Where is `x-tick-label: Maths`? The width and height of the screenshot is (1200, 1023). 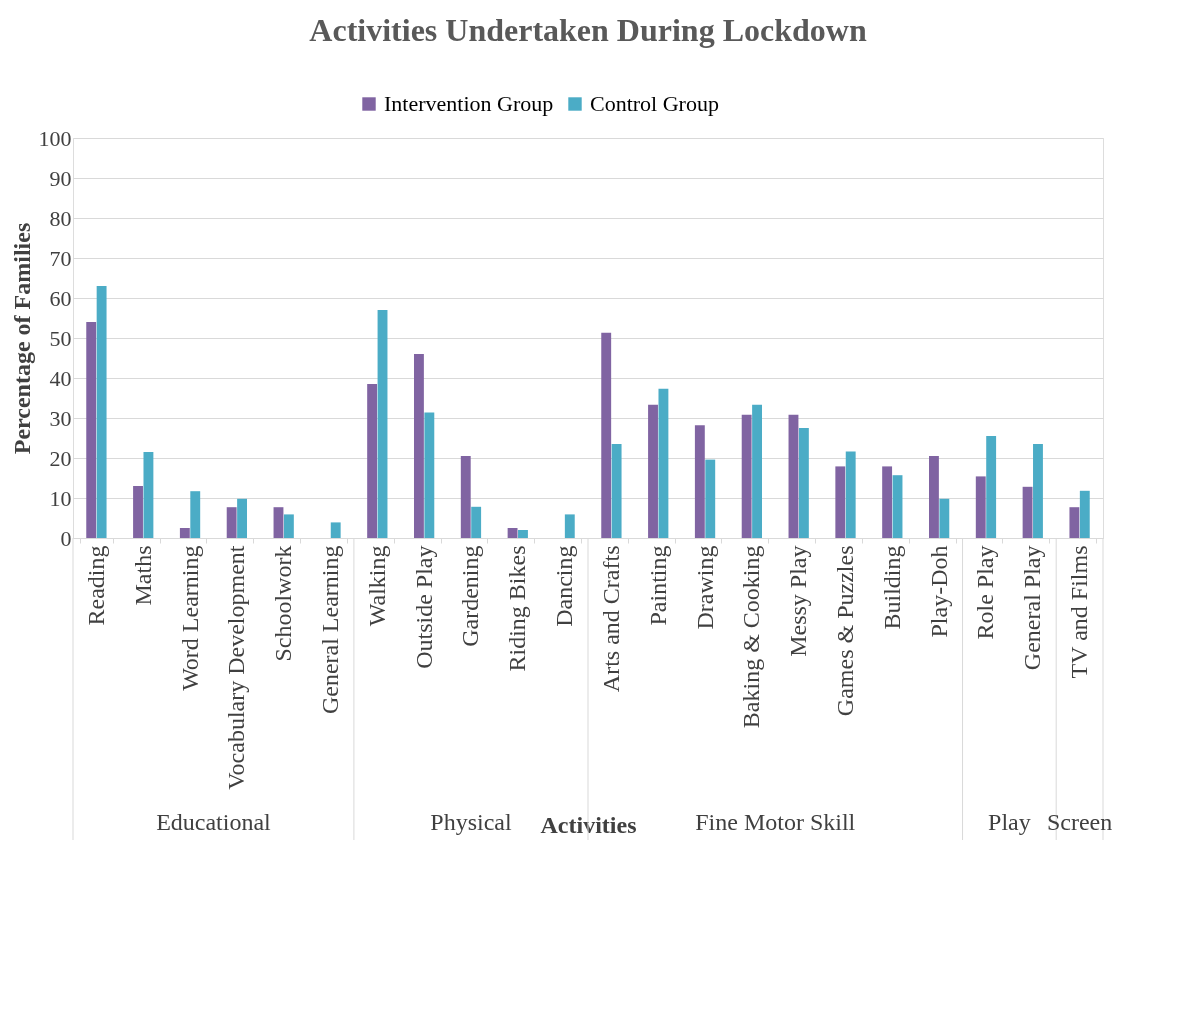
x-tick-label: Maths is located at coordinates (142, 575).